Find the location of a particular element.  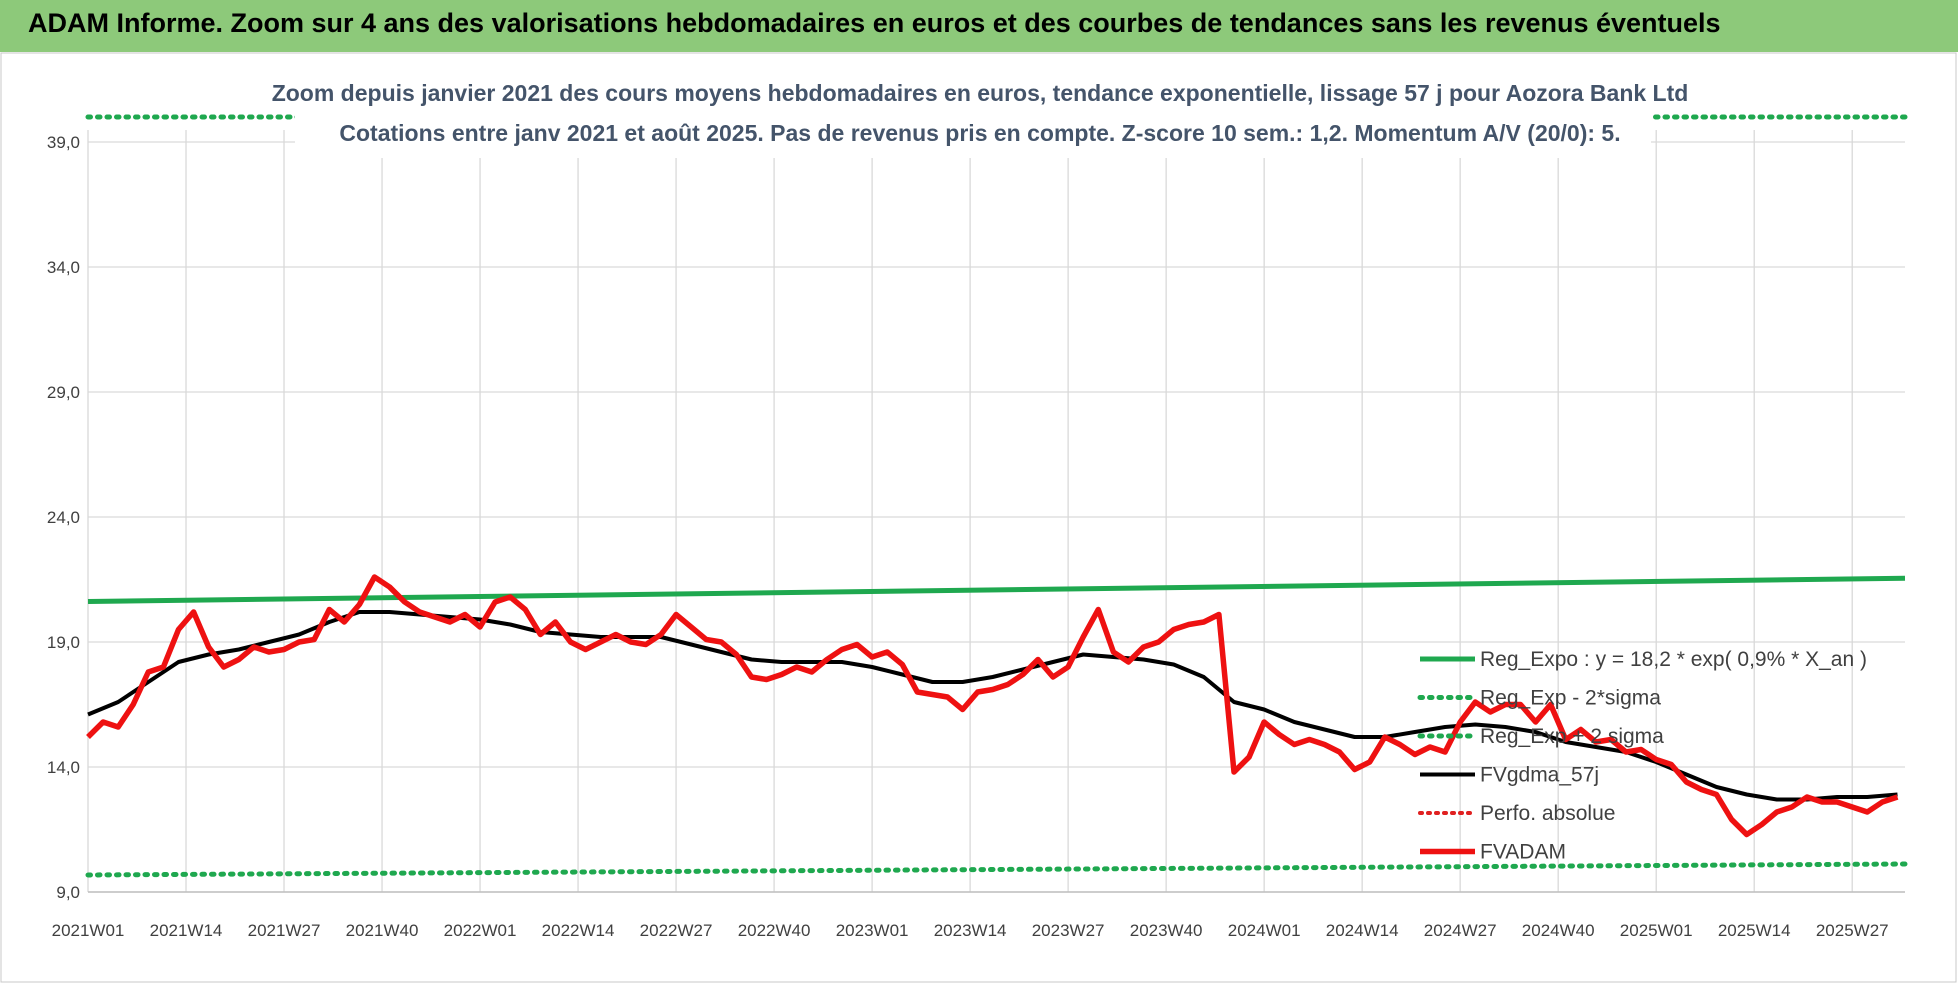

x-tick-label: 2023W14 is located at coordinates (970, 930).